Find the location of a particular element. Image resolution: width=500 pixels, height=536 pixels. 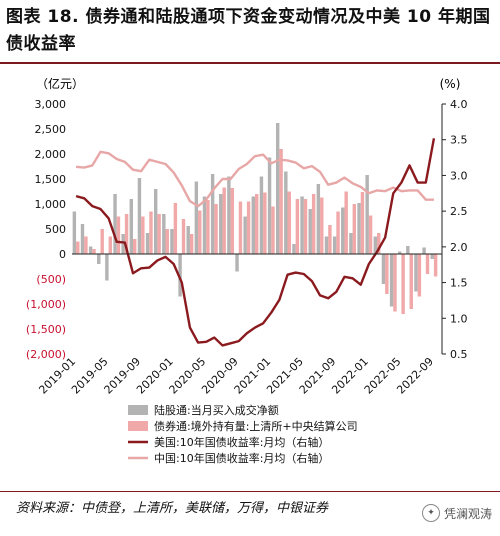

legend-label: 陆股通:当月买入成交净额 is located at coordinates (216, 410).